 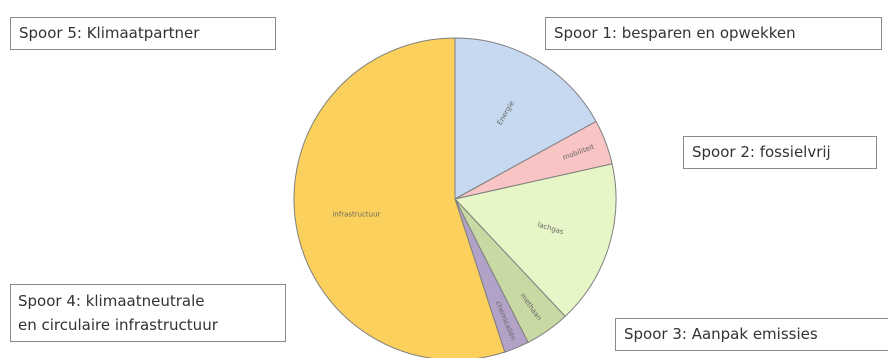 I want to click on spoor2-text: Spoor 2: fossielvrij, so click(x=761, y=152).